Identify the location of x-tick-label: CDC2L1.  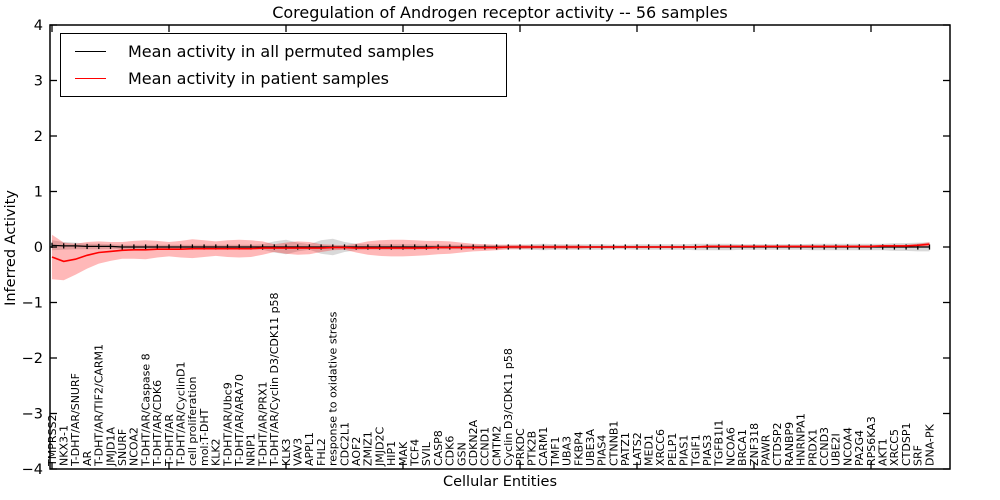
(344, 444).